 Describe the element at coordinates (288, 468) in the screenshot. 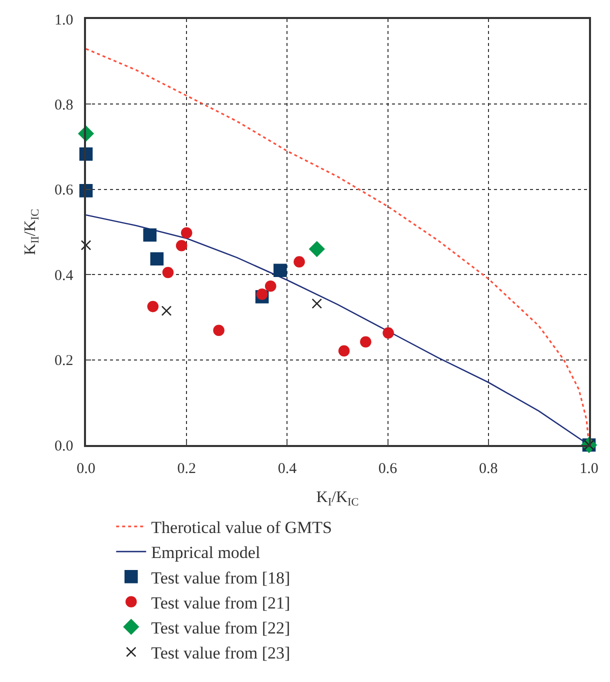

I see `x-tick-label: 0.4` at that location.